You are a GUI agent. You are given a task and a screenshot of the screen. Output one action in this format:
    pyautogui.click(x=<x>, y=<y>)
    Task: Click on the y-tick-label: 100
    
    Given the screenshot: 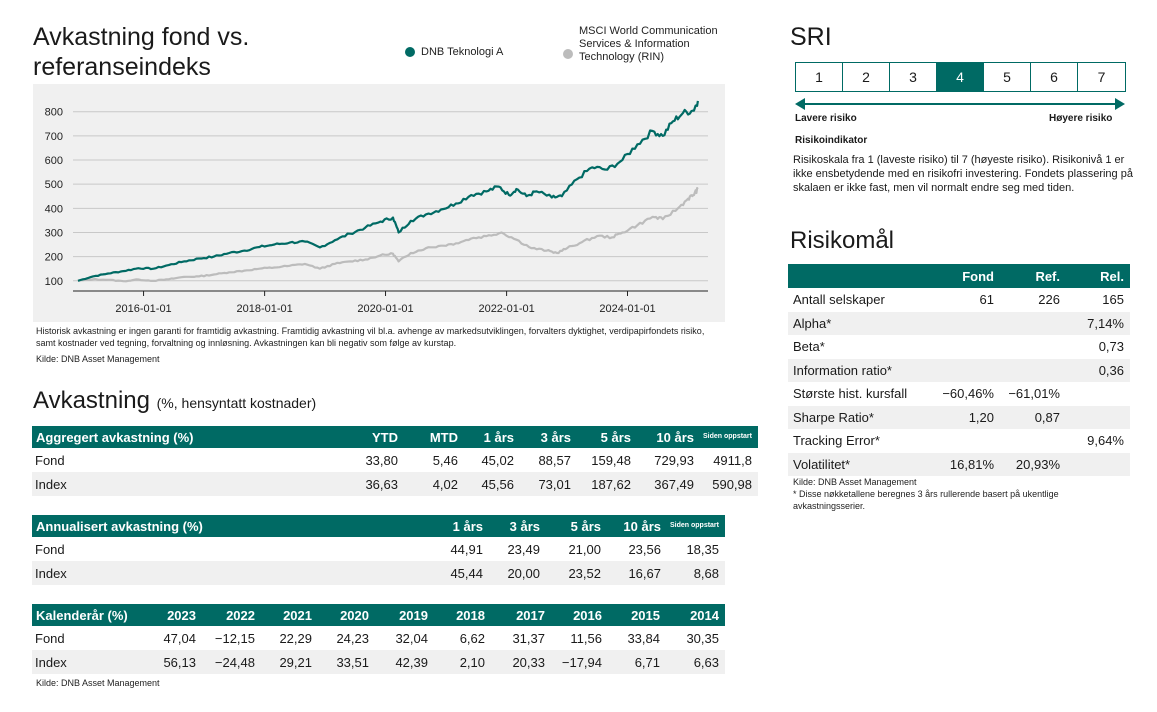 What is the action you would take?
    pyautogui.click(x=54, y=282)
    